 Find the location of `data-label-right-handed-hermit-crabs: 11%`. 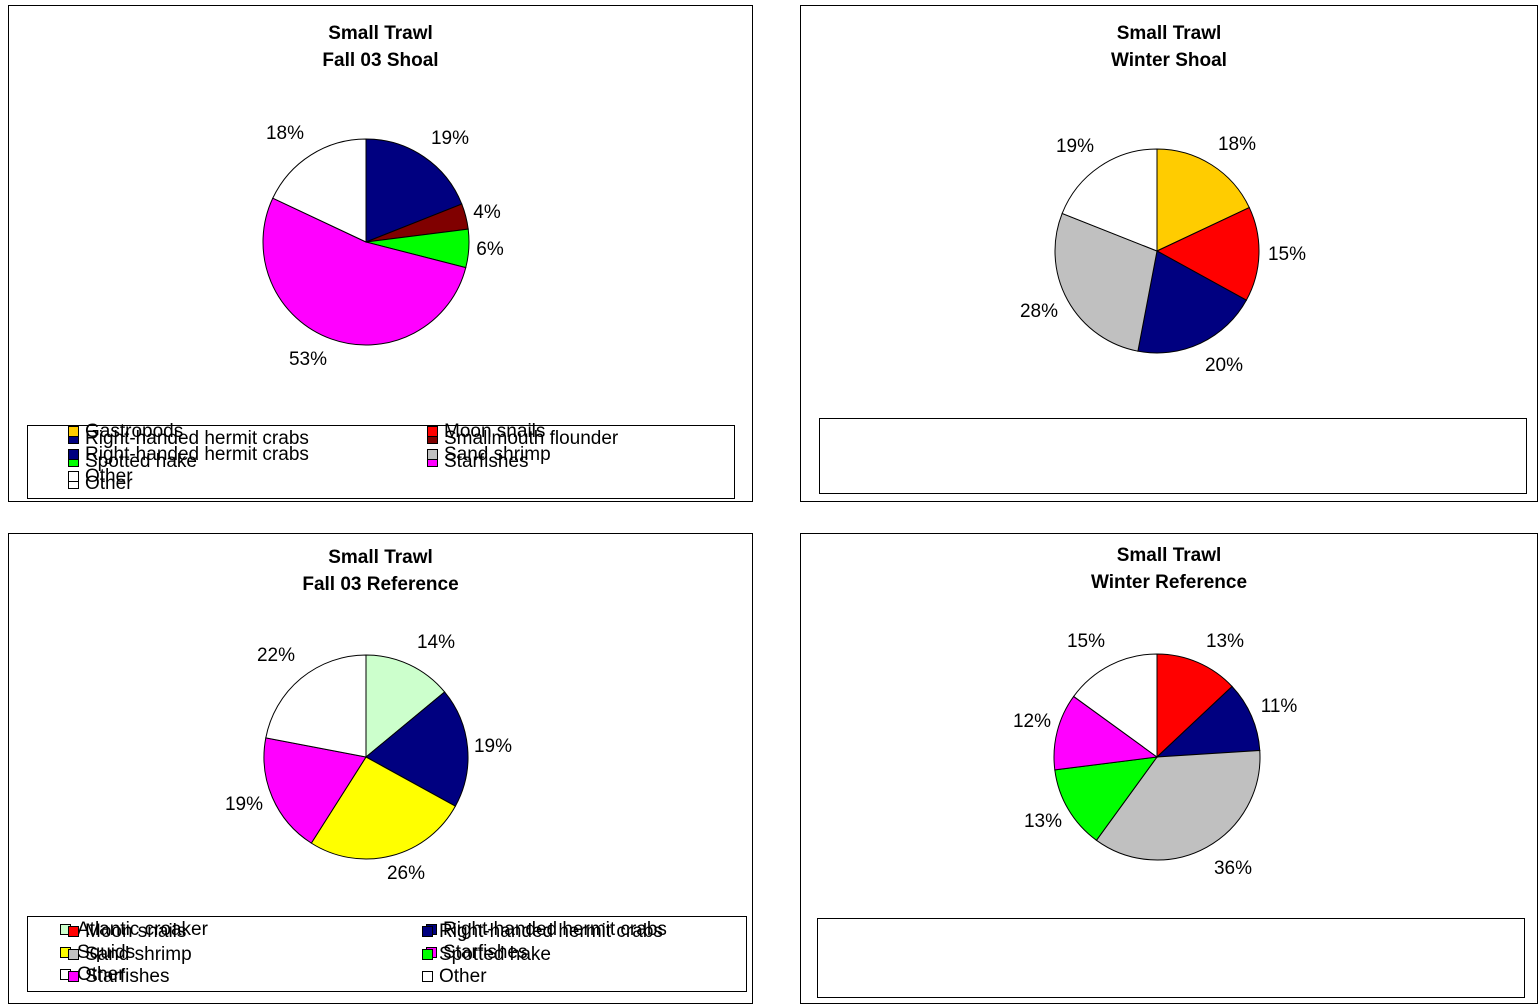

data-label-right-handed-hermit-crabs: 11% is located at coordinates (1279, 706).